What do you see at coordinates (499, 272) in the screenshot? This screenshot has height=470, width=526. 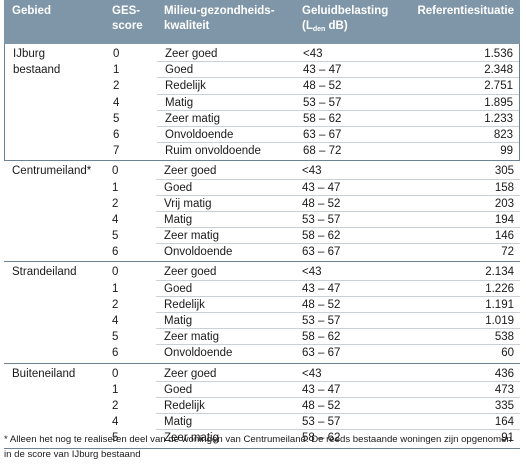 I see `referentie-cell: 2.134` at bounding box center [499, 272].